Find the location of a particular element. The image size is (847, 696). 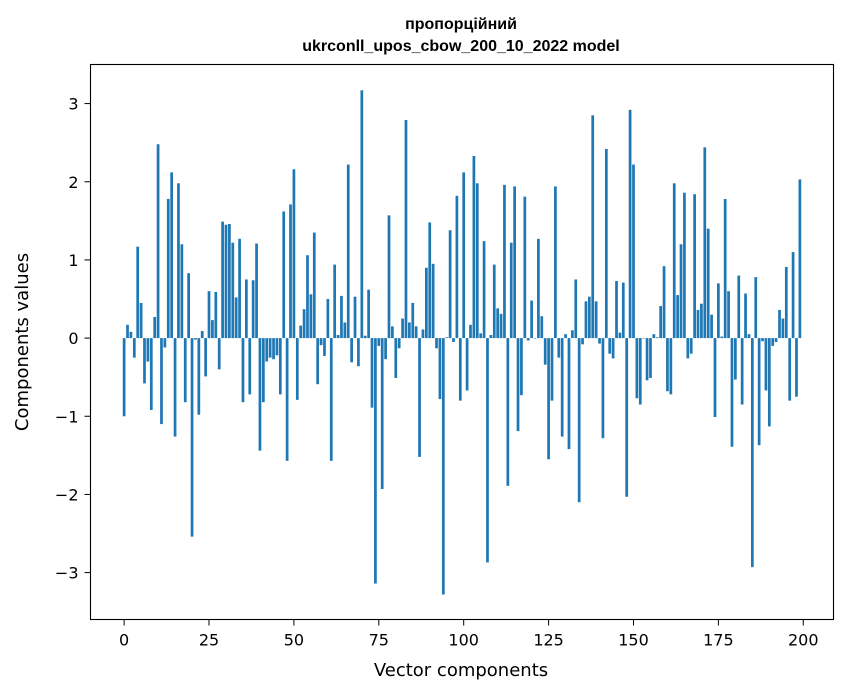

chart-subtitle: ukrconll_upos_cbow_200_10_2022 model is located at coordinates (460, 46).